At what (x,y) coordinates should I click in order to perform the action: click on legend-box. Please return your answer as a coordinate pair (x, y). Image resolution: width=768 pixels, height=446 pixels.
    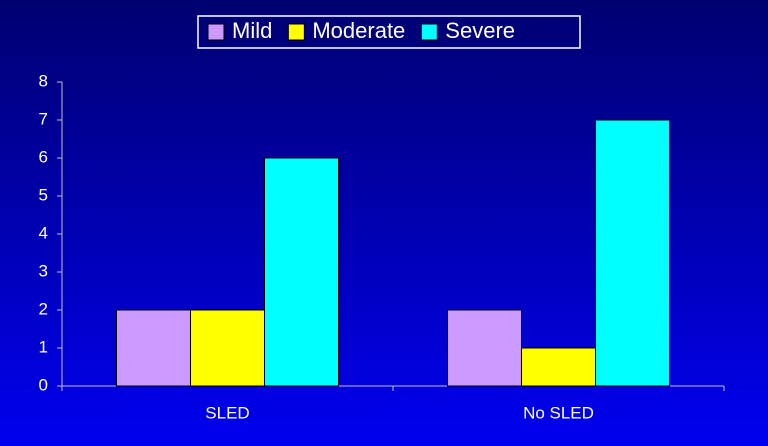
    Looking at the image, I should click on (389, 32).